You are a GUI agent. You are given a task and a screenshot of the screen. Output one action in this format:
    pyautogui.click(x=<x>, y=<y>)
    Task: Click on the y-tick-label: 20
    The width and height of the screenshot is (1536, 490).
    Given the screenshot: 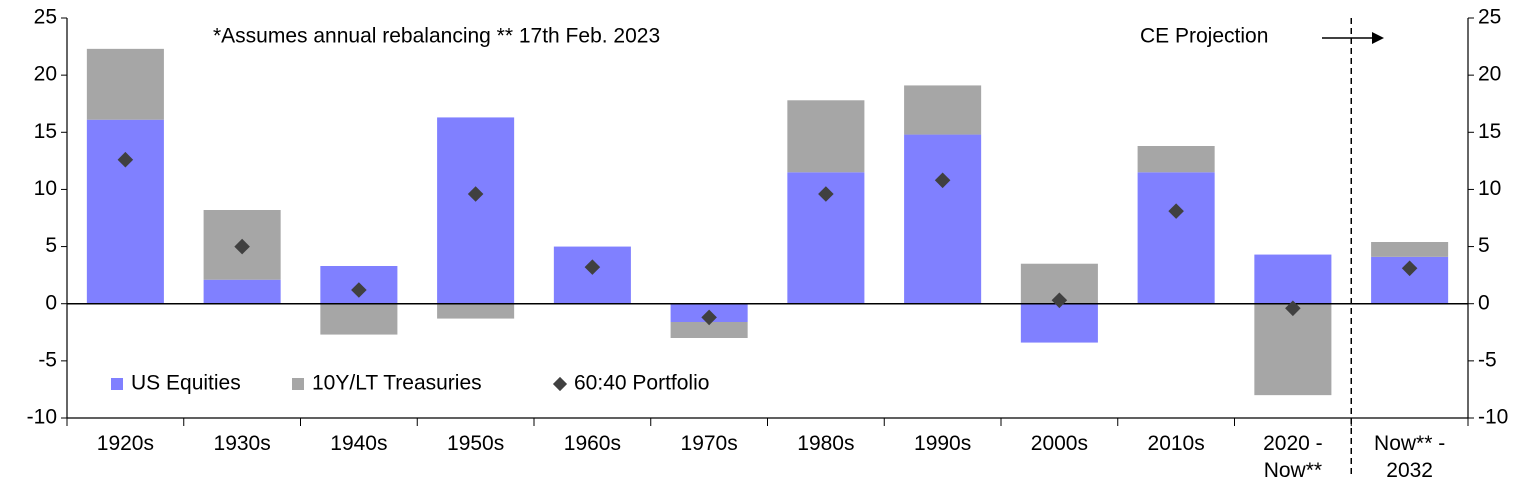 What is the action you would take?
    pyautogui.click(x=45, y=74)
    